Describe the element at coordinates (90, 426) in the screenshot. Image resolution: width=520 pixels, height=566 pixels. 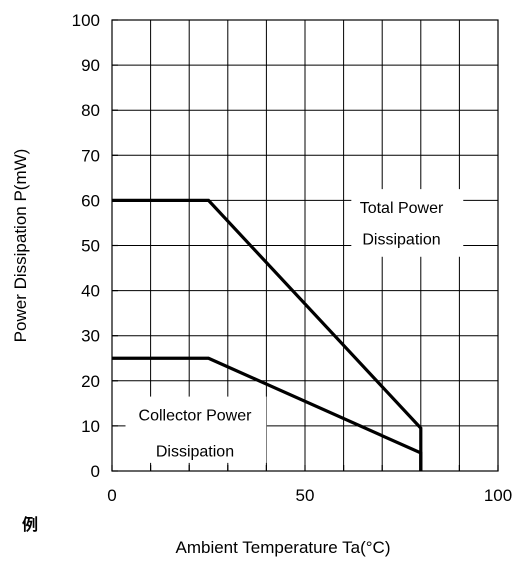
I see `y-tick-label: 10` at that location.